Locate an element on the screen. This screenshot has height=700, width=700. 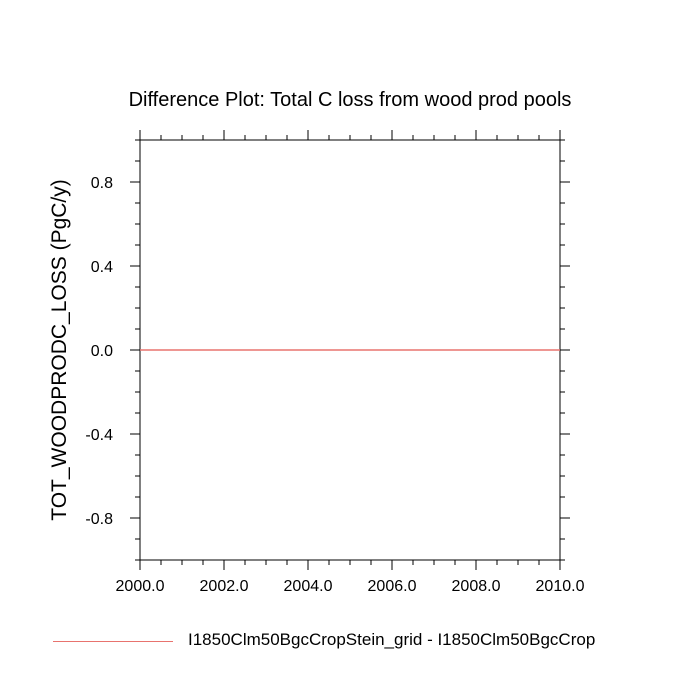
x-tick-label: 2006.0 is located at coordinates (392, 586).